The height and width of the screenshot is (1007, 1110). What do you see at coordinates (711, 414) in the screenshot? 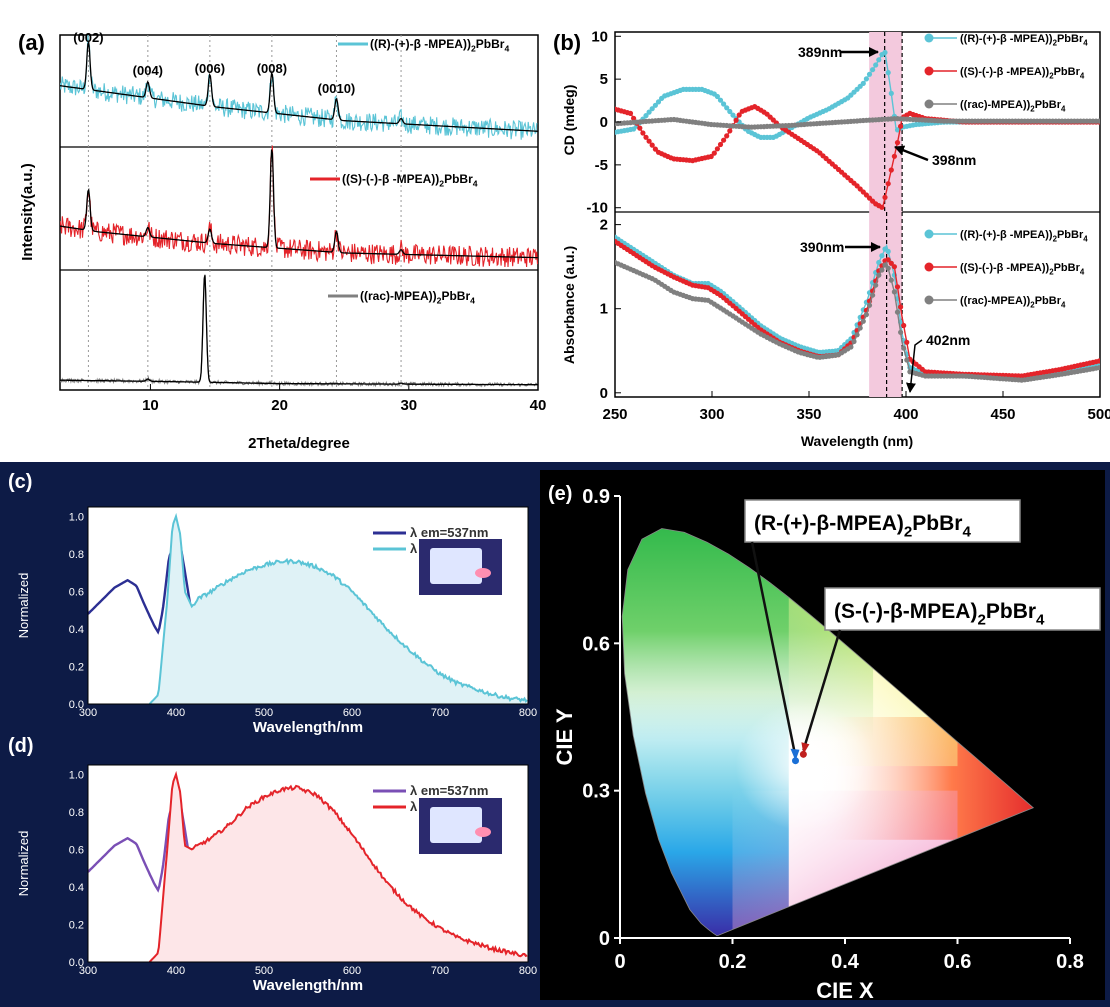
I see `x-tick-label: 300` at bounding box center [711, 414].